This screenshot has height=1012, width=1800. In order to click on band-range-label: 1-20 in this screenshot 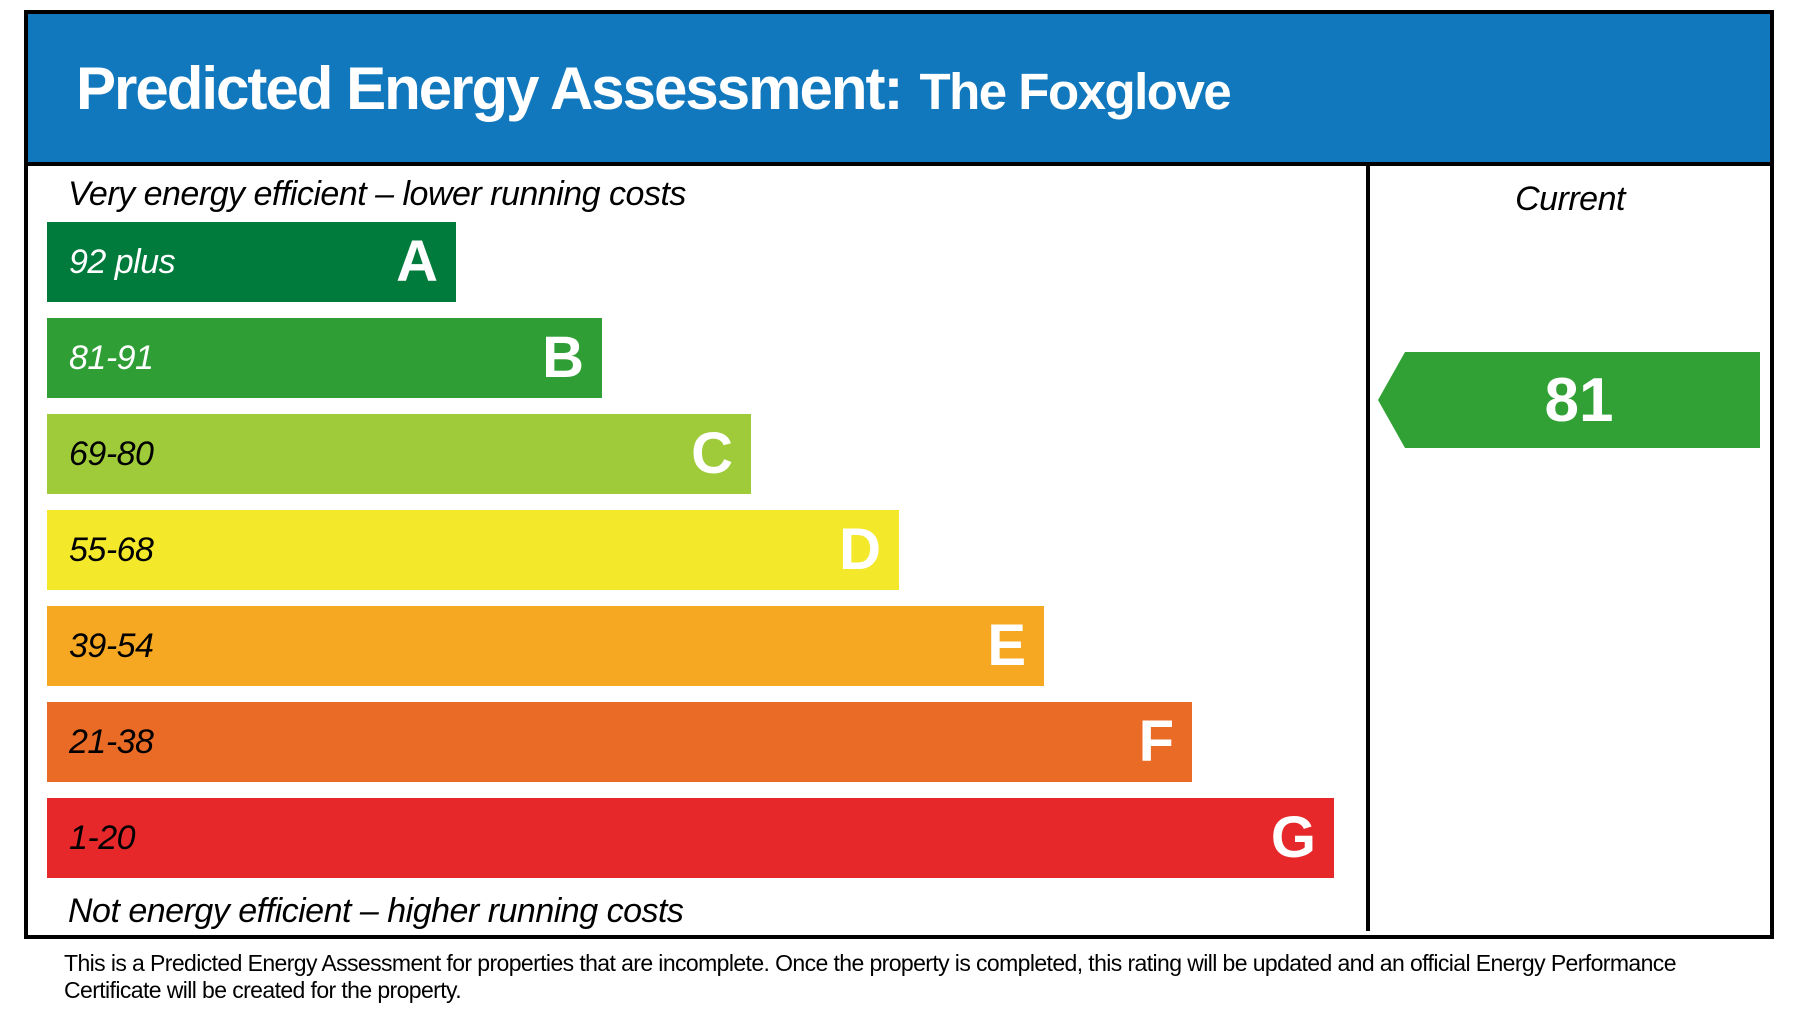, I will do `click(102, 837)`.